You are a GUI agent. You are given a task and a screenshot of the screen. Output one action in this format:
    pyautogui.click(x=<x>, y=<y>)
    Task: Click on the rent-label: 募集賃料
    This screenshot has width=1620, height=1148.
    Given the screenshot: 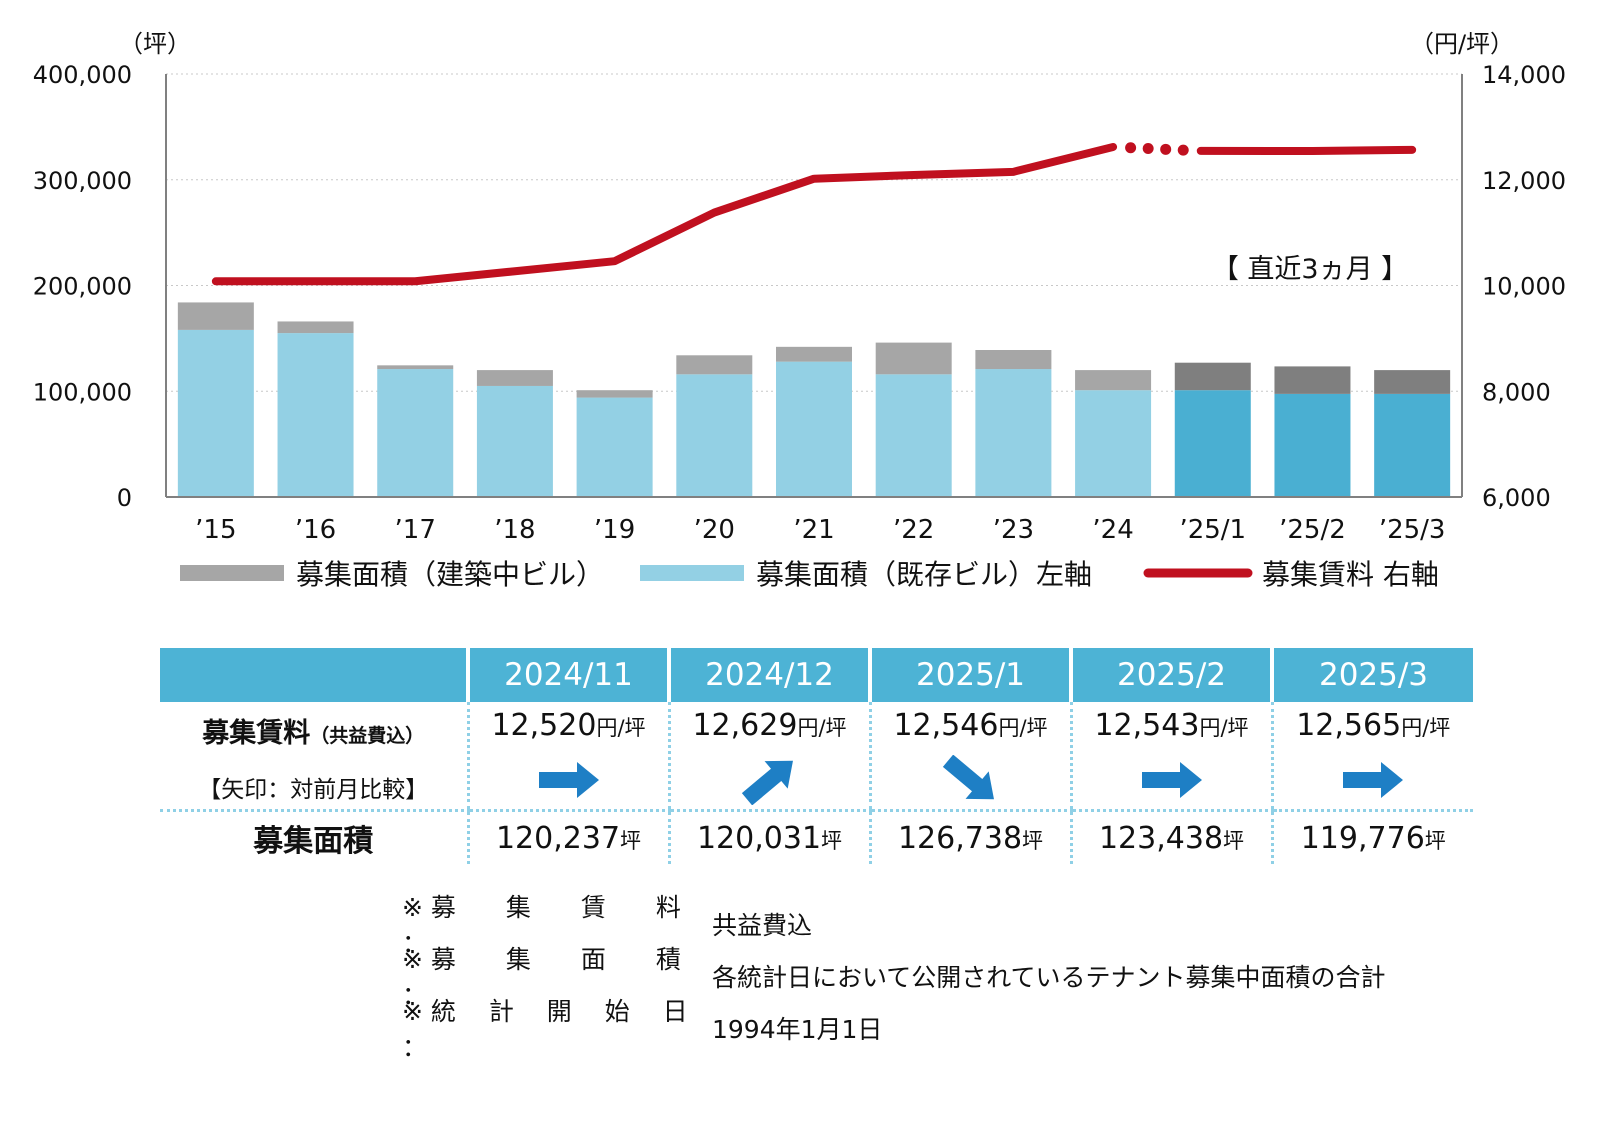 What is the action you would take?
    pyautogui.click(x=256, y=733)
    